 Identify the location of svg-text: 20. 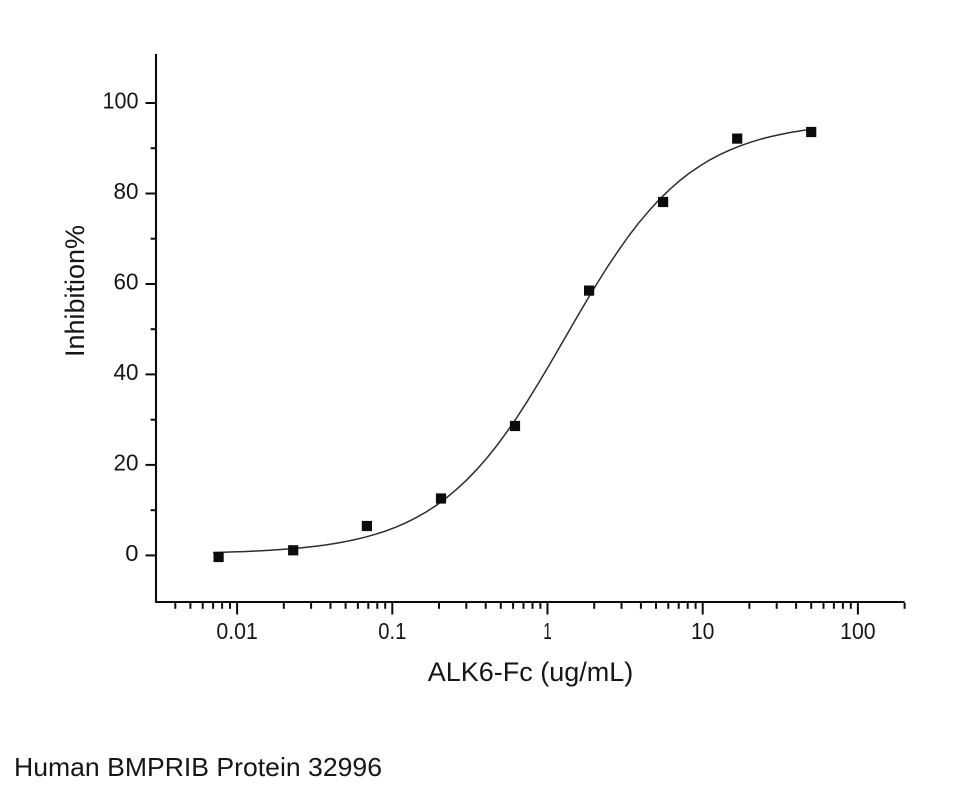
(126, 462).